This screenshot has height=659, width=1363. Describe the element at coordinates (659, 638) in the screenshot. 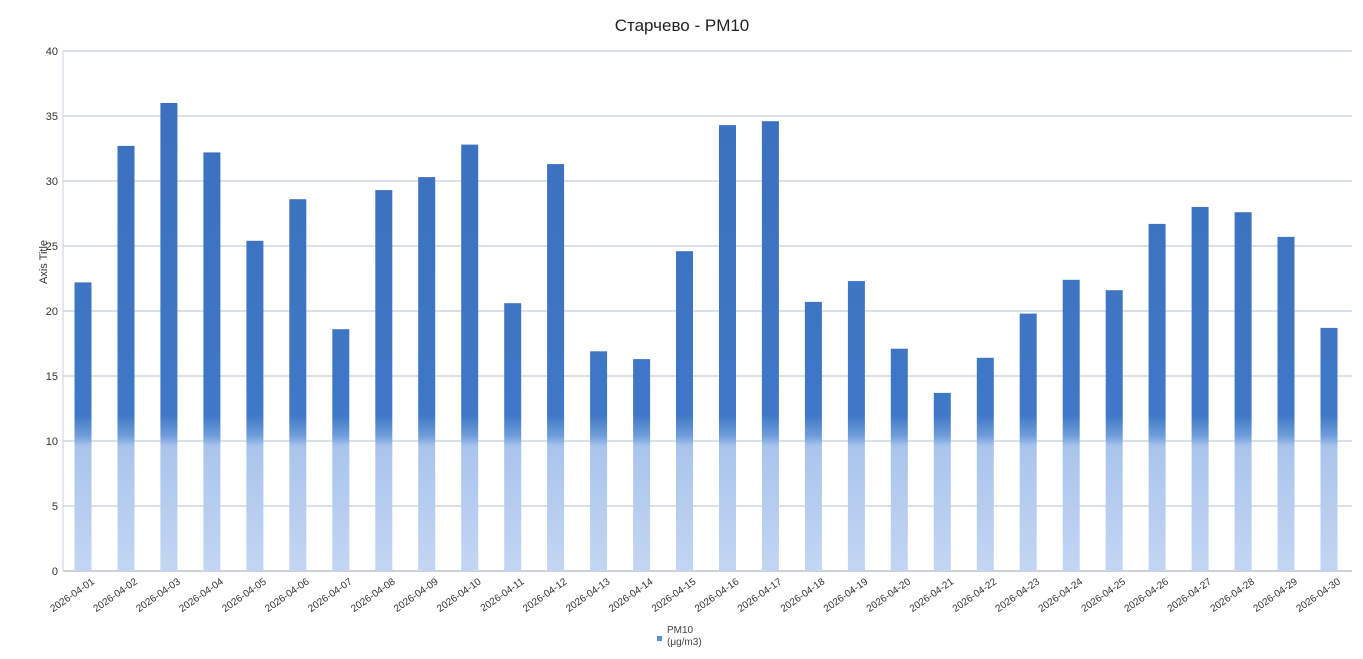

I see `legend-swatch` at that location.